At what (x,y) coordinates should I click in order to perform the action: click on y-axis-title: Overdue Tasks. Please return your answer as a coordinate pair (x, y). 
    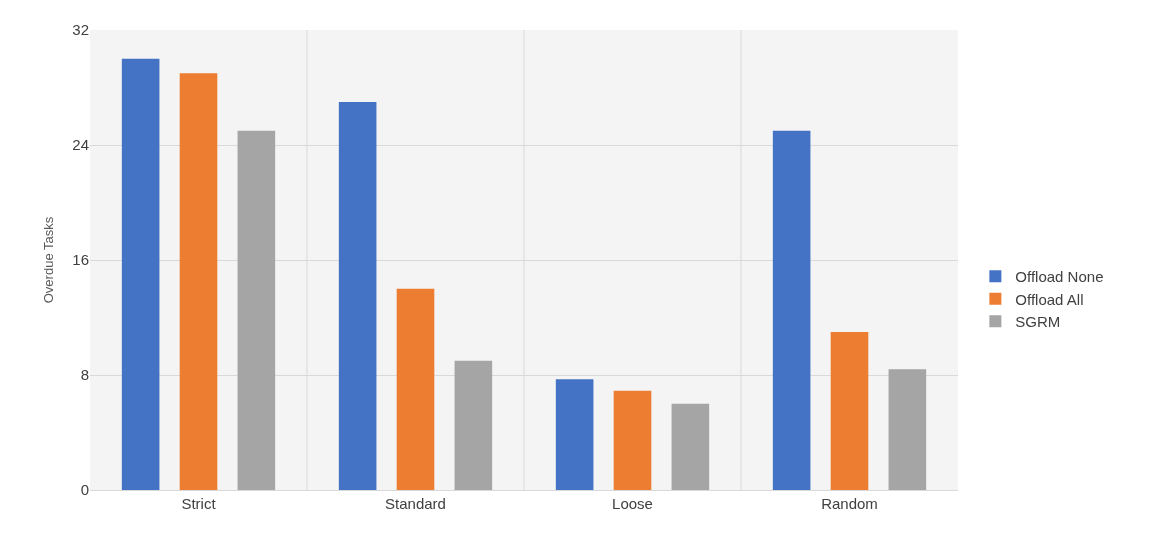
    Looking at the image, I should click on (49, 260).